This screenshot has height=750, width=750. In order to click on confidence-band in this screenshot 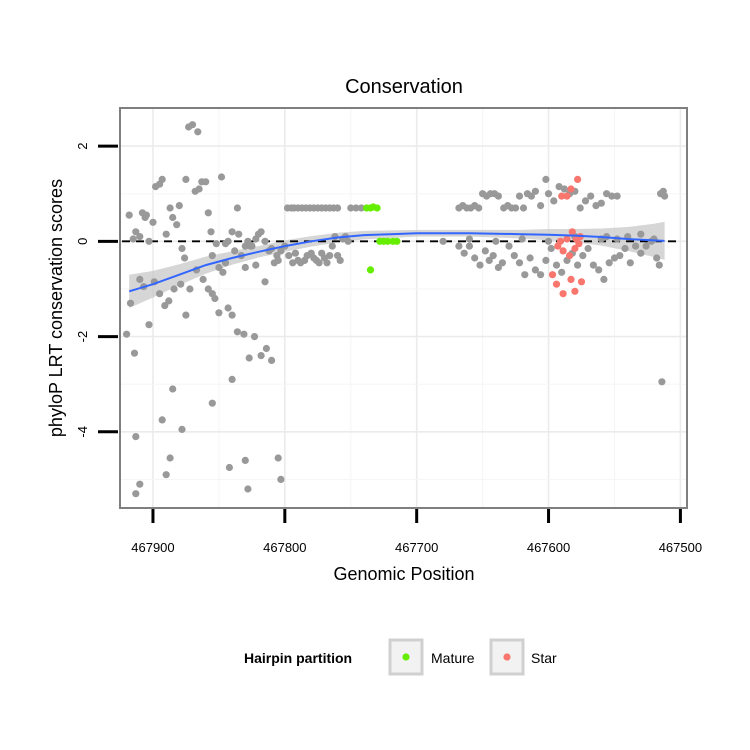, I will do `click(397, 264)`.